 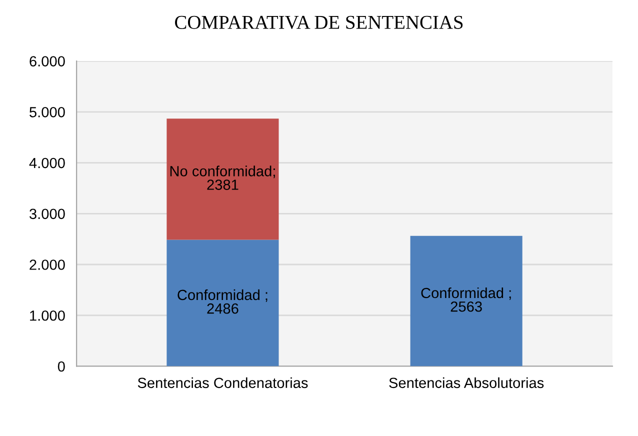 What do you see at coordinates (222, 172) in the screenshot?
I see `text: No conformidad;` at bounding box center [222, 172].